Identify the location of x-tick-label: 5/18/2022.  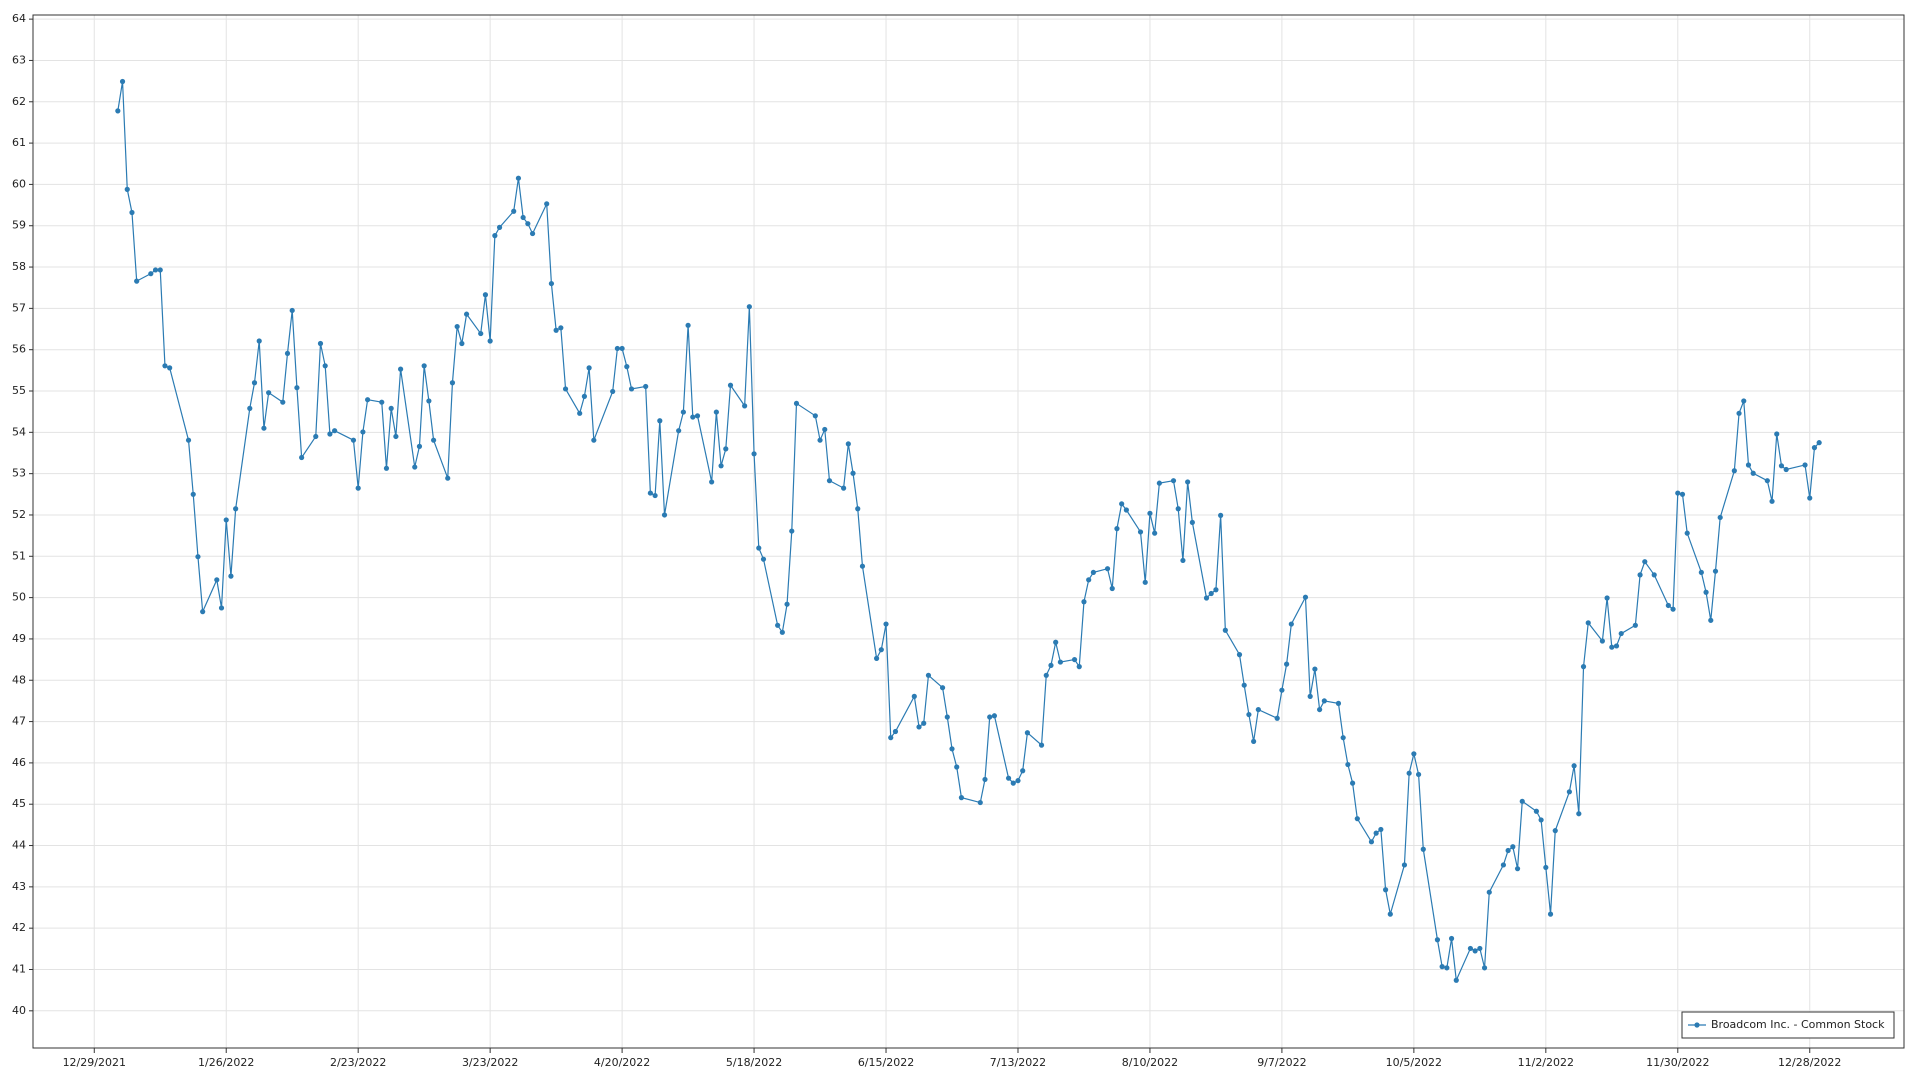
(754, 1062).